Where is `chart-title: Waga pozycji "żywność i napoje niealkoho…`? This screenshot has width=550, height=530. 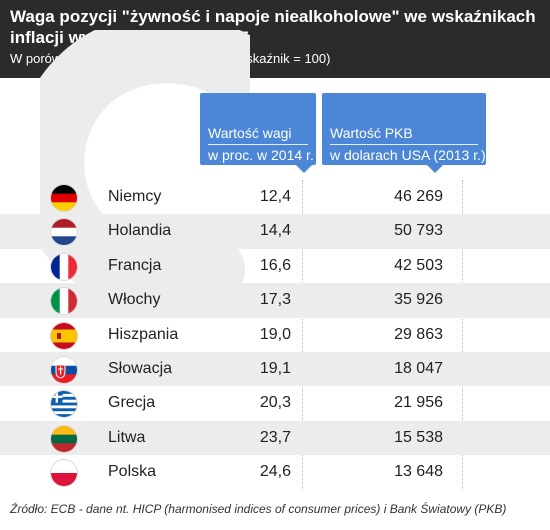 chart-title: Waga pozycji "żywność i napoje niealkoho… is located at coordinates (273, 27).